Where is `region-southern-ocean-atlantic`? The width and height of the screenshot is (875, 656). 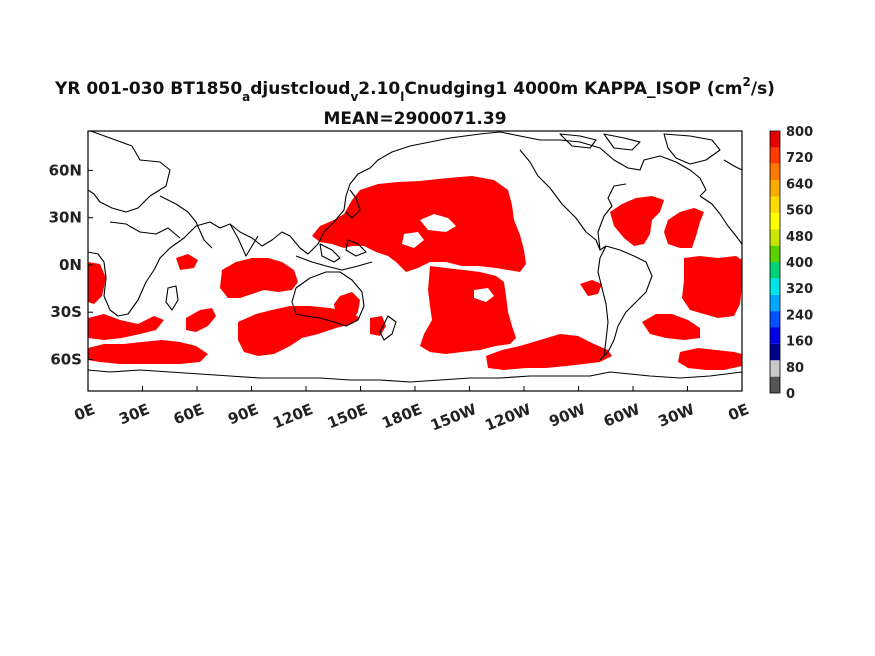
region-southern-ocean-atlantic is located at coordinates (710, 359).